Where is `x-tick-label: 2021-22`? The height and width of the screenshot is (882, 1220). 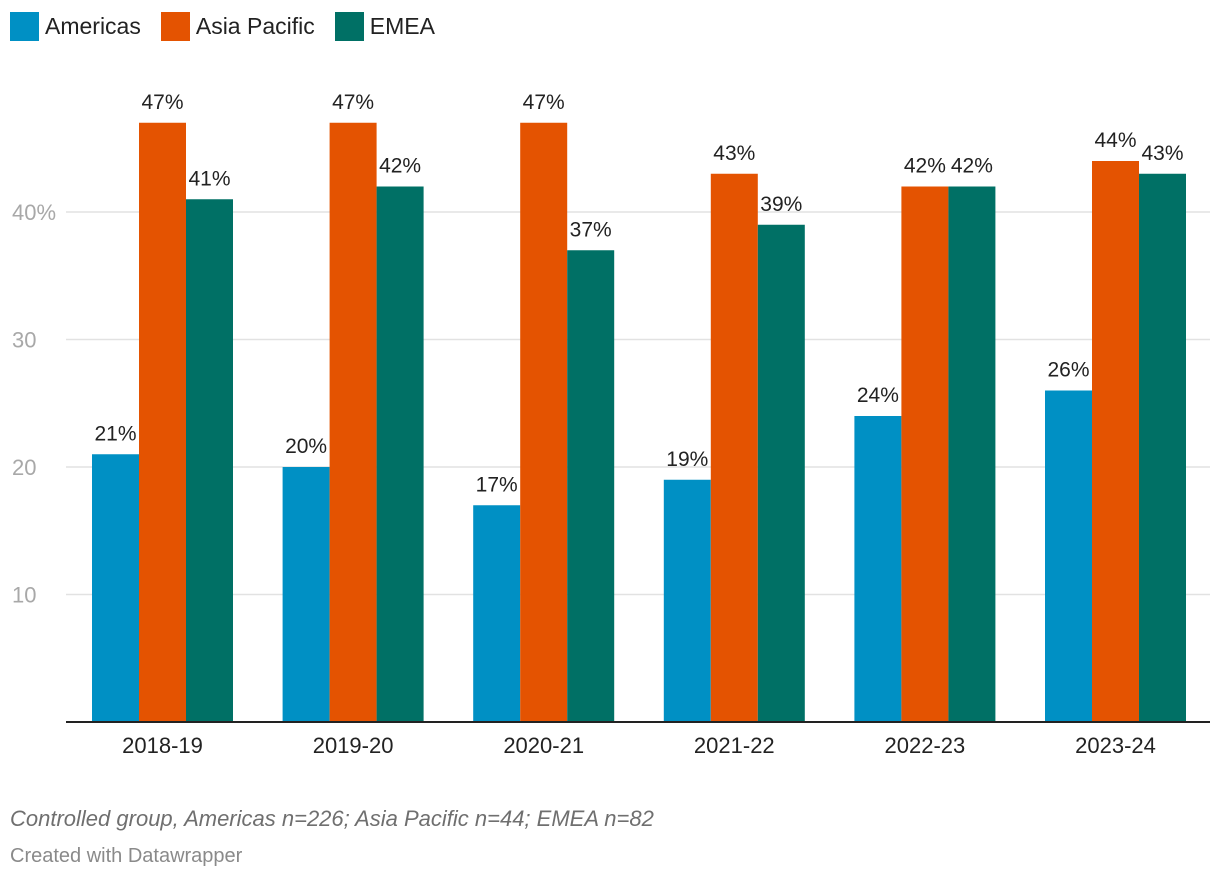
x-tick-label: 2021-22 is located at coordinates (734, 745).